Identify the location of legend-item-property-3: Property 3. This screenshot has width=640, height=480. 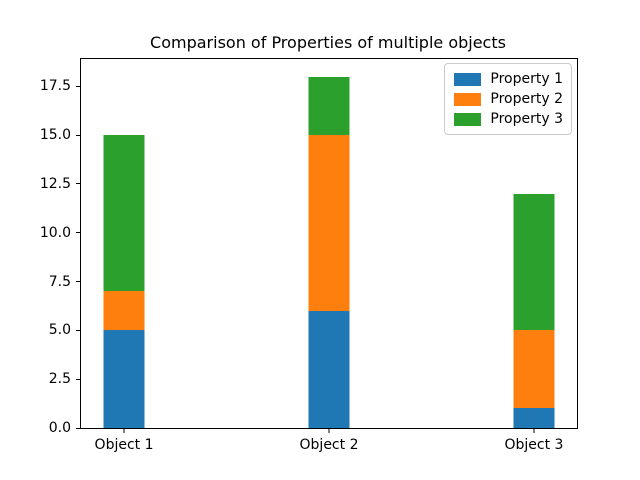
(508, 119).